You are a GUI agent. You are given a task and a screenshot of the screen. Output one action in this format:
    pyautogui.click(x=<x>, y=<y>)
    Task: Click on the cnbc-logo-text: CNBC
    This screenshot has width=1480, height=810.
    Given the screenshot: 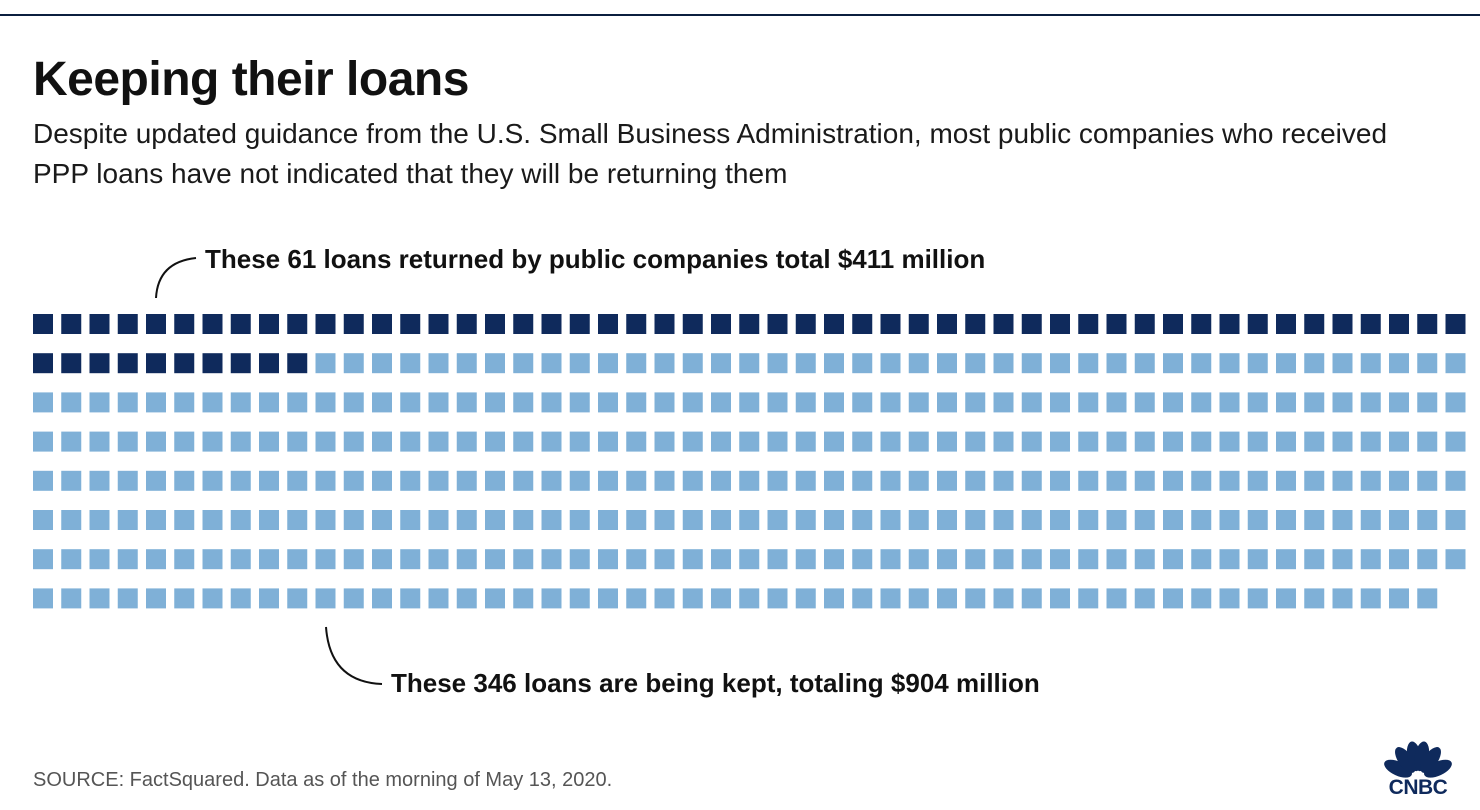 What is the action you would take?
    pyautogui.click(x=1418, y=787)
    